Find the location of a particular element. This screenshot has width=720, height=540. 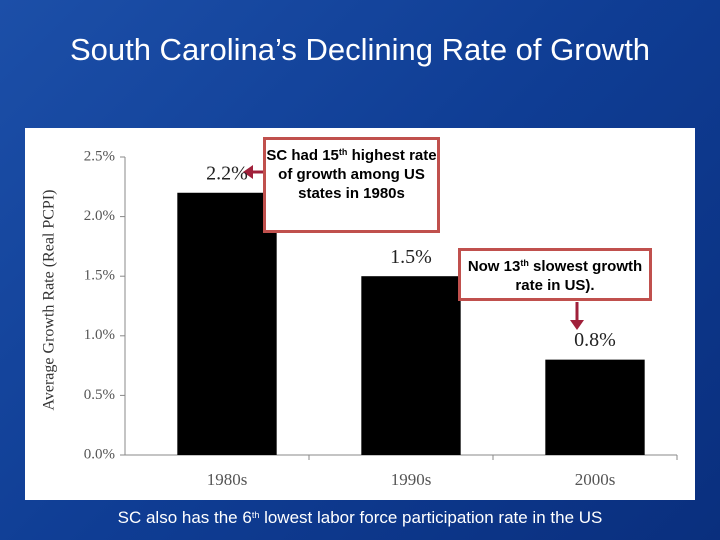

value-label: 2.2% is located at coordinates (227, 173).